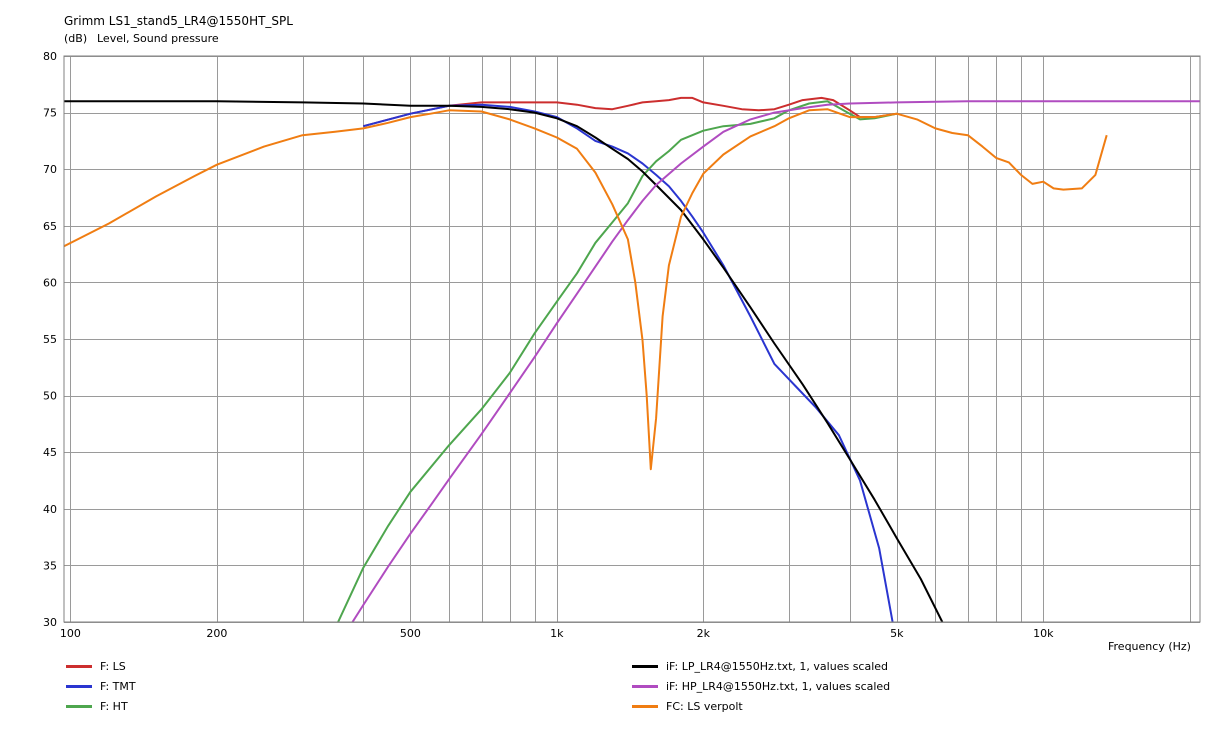 Image resolution: width=1222 pixels, height=739 pixels. Describe the element at coordinates (50, 282) in the screenshot. I see `y-tick-label: 60` at that location.